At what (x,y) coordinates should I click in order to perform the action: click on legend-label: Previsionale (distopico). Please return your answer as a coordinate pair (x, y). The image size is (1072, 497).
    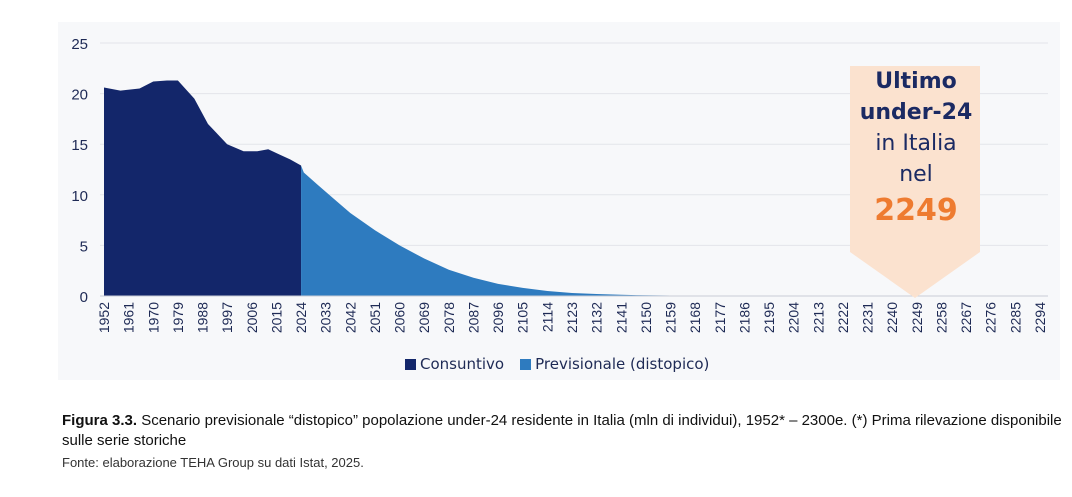
    Looking at the image, I should click on (622, 364).